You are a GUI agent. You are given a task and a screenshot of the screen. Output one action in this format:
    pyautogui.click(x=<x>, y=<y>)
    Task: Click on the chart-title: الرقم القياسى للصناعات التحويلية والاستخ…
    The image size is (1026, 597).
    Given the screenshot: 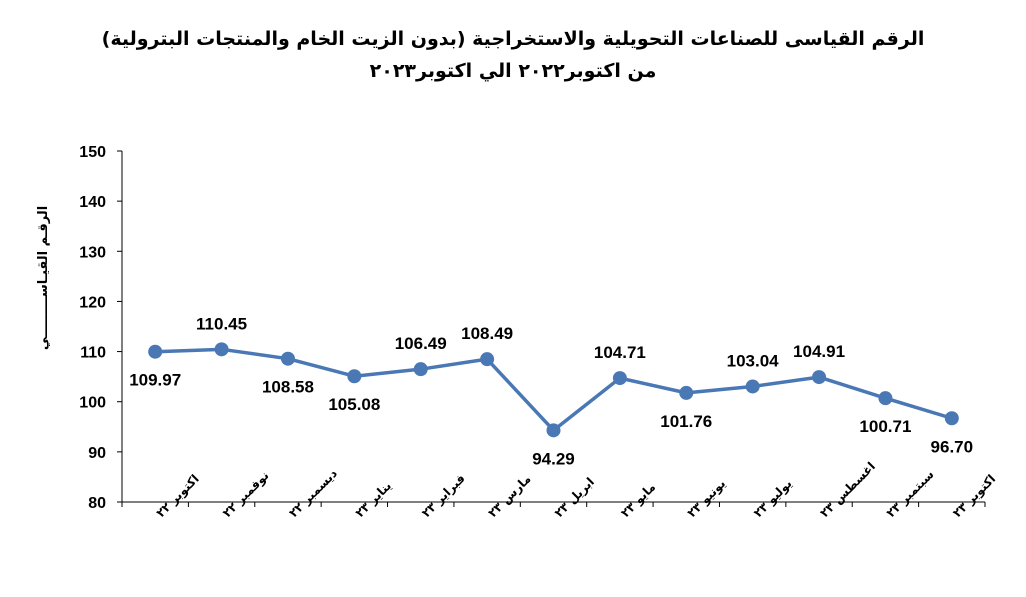 What is the action you would take?
    pyautogui.click(x=513, y=39)
    